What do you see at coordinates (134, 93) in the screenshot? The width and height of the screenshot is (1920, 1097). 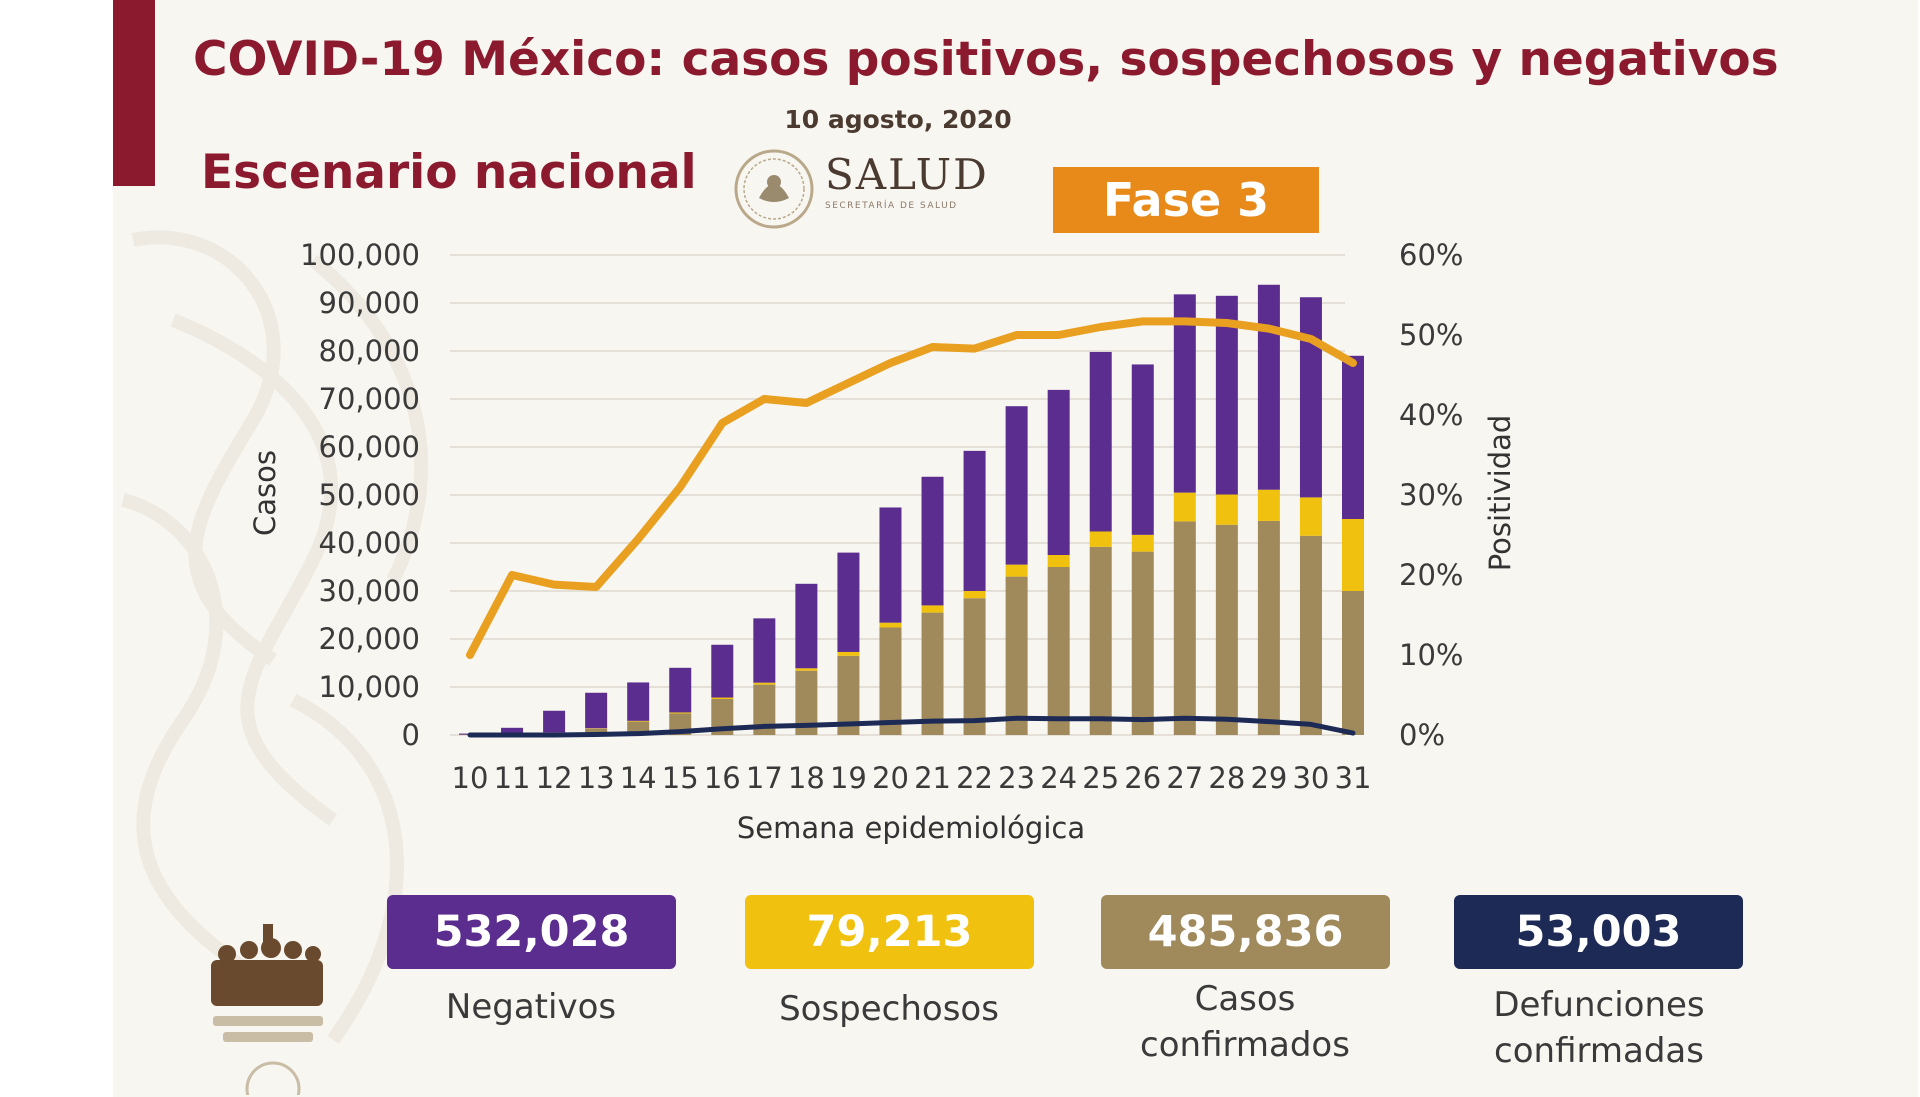 I see `red-accent-bar` at bounding box center [134, 93].